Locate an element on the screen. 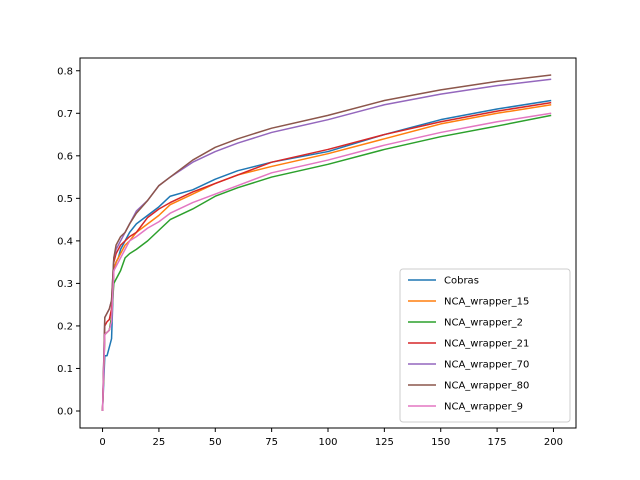 The height and width of the screenshot is (480, 640). x-axis: 0 25 50 75 100 125 150 175 200 is located at coordinates (331, 438).